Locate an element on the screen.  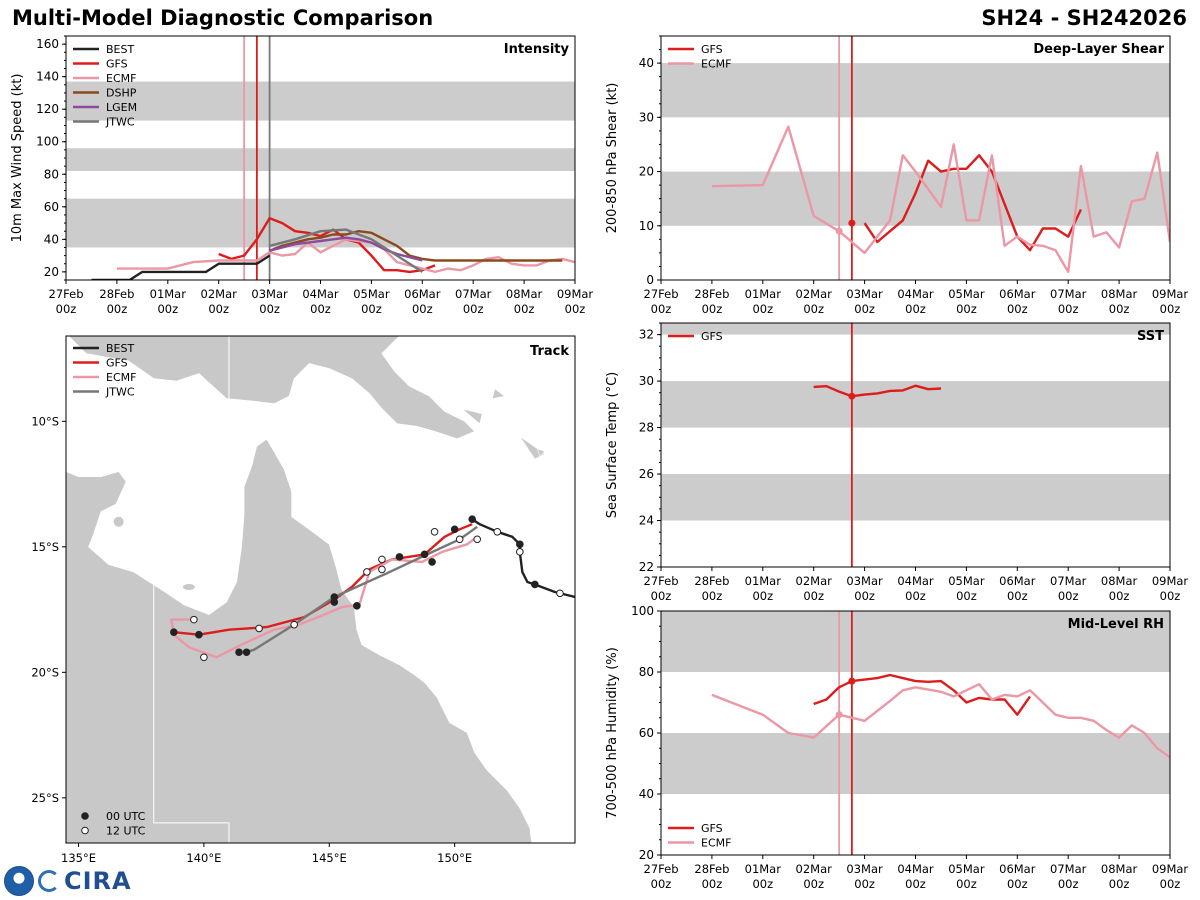
cira-swirl-icon is located at coordinates (49, 881).